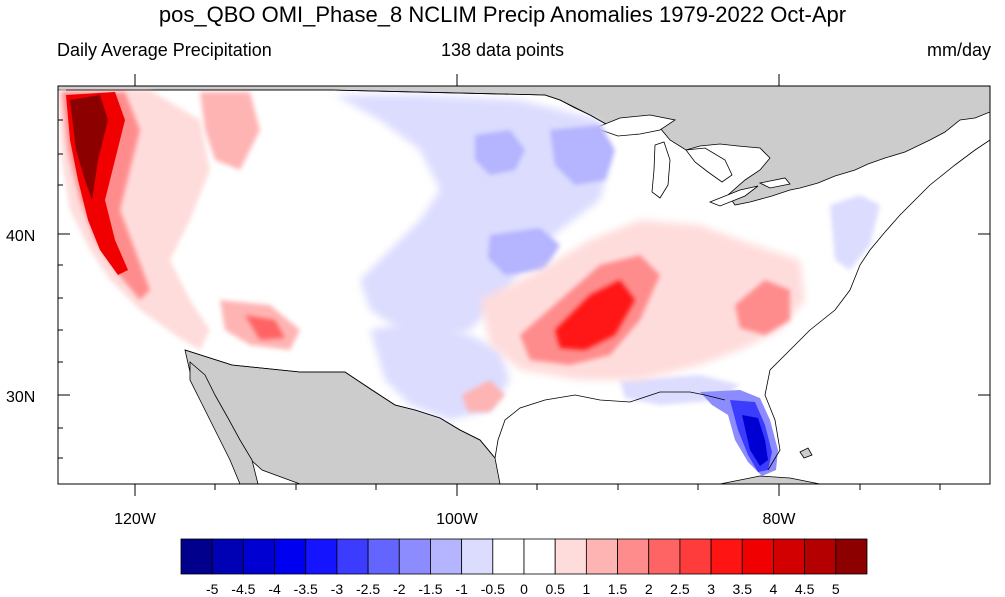 The width and height of the screenshot is (1005, 597). I want to click on anomaly-carolinas-wet, so click(762, 307).